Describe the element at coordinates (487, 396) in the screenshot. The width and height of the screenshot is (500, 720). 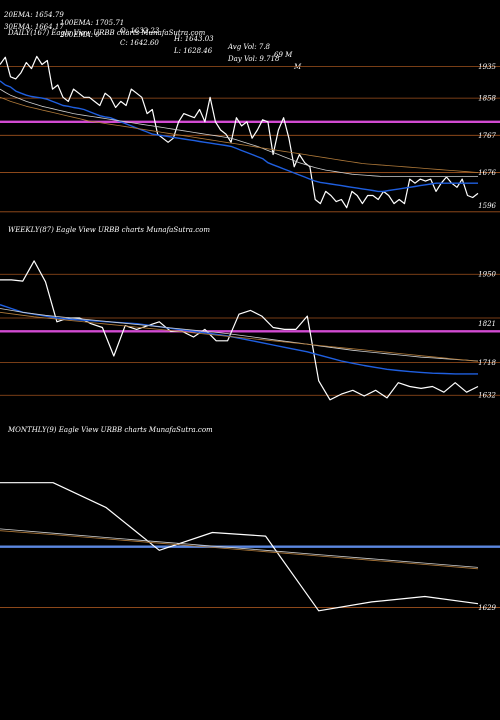
I see `weekly-ytick-label-3: 1632` at that location.